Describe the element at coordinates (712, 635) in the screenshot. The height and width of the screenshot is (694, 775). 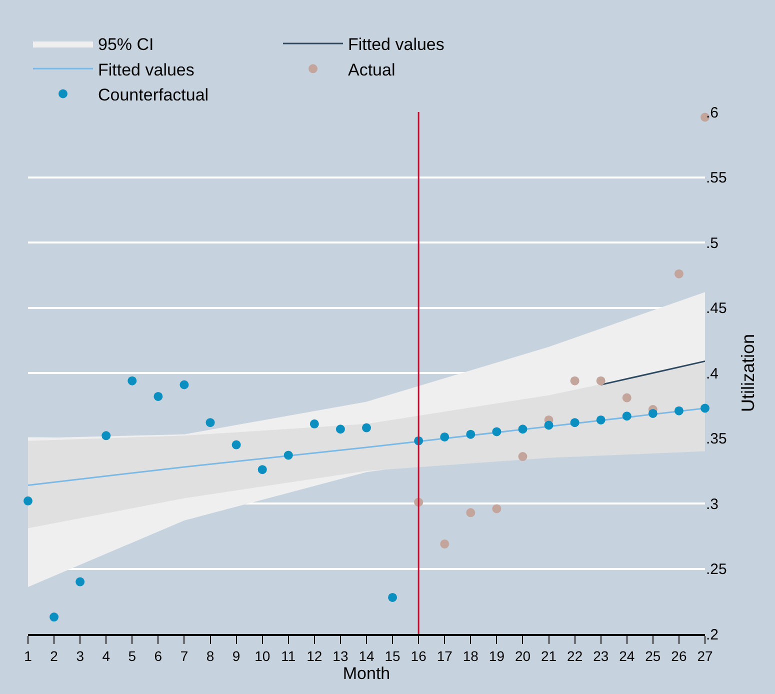
I see `y-tick-label: .2` at that location.